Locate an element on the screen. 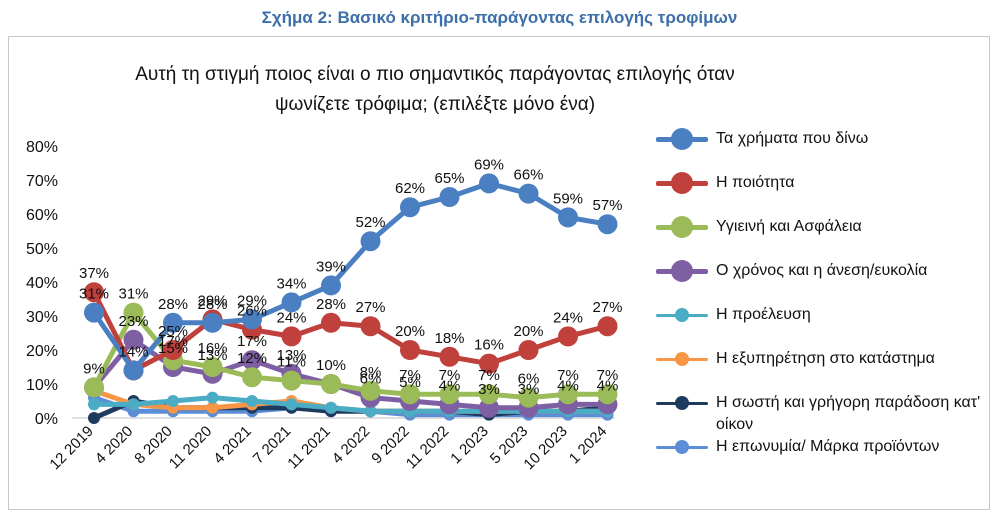 This screenshot has height=517, width=999. data-label: 5% is located at coordinates (410, 382).